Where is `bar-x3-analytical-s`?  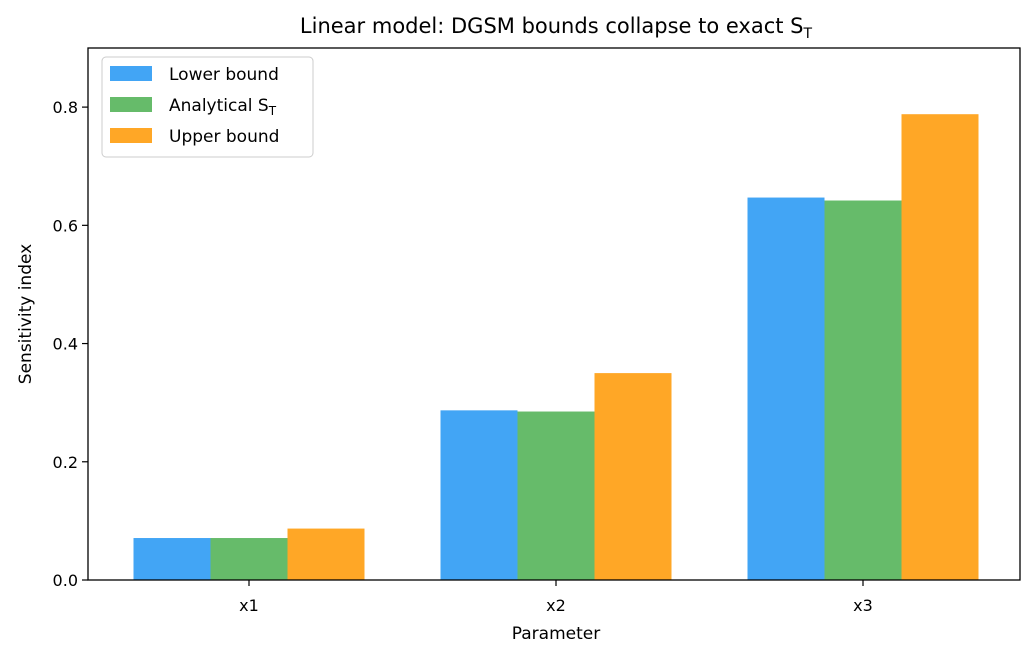 bar-x3-analytical-s is located at coordinates (863, 390).